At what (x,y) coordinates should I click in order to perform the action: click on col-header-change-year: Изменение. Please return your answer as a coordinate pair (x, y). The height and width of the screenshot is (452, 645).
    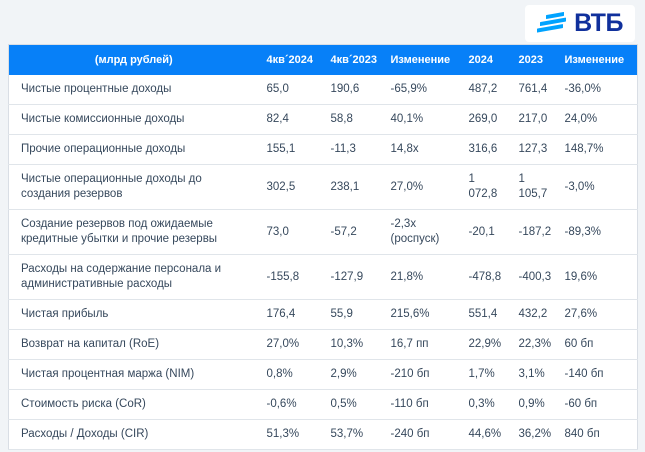
    Looking at the image, I should click on (594, 60).